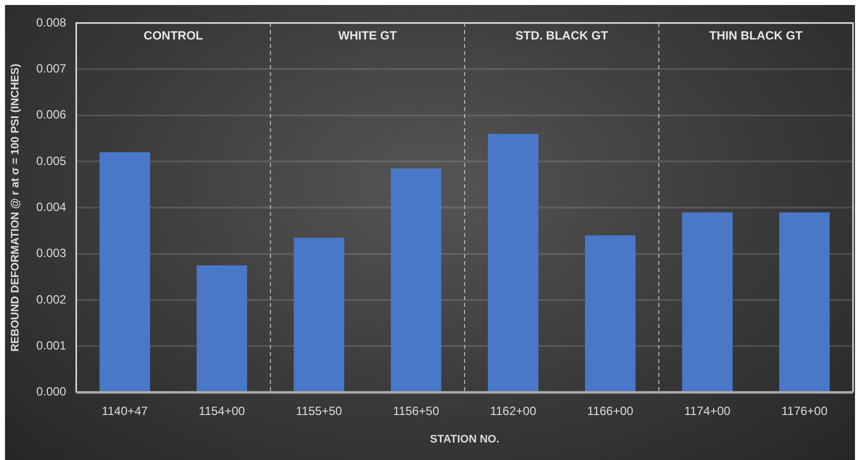 This screenshot has width=857, height=460. Describe the element at coordinates (51, 22) in the screenshot. I see `y-tick-label: 0.008` at that location.